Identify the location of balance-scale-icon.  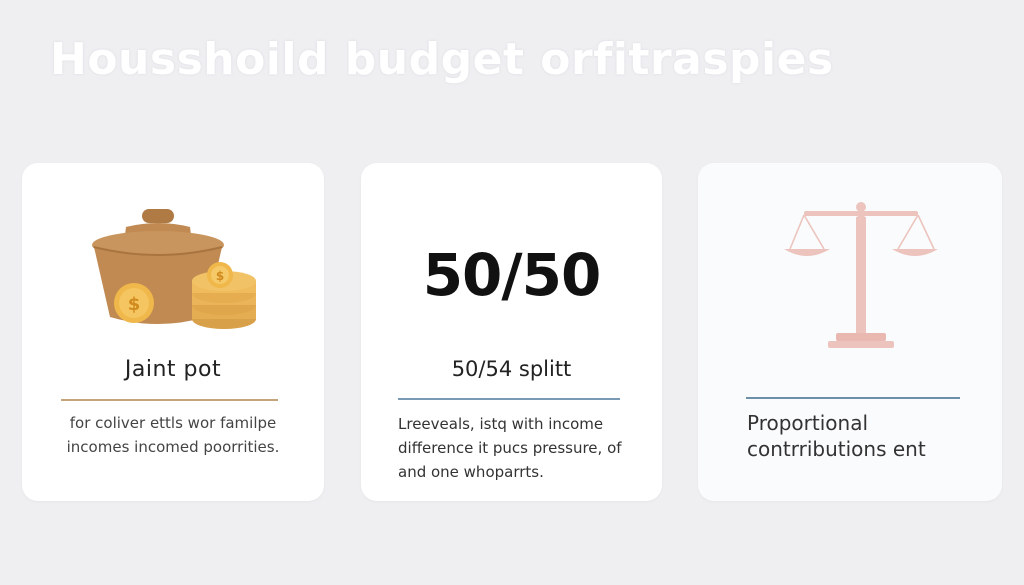
(861, 275).